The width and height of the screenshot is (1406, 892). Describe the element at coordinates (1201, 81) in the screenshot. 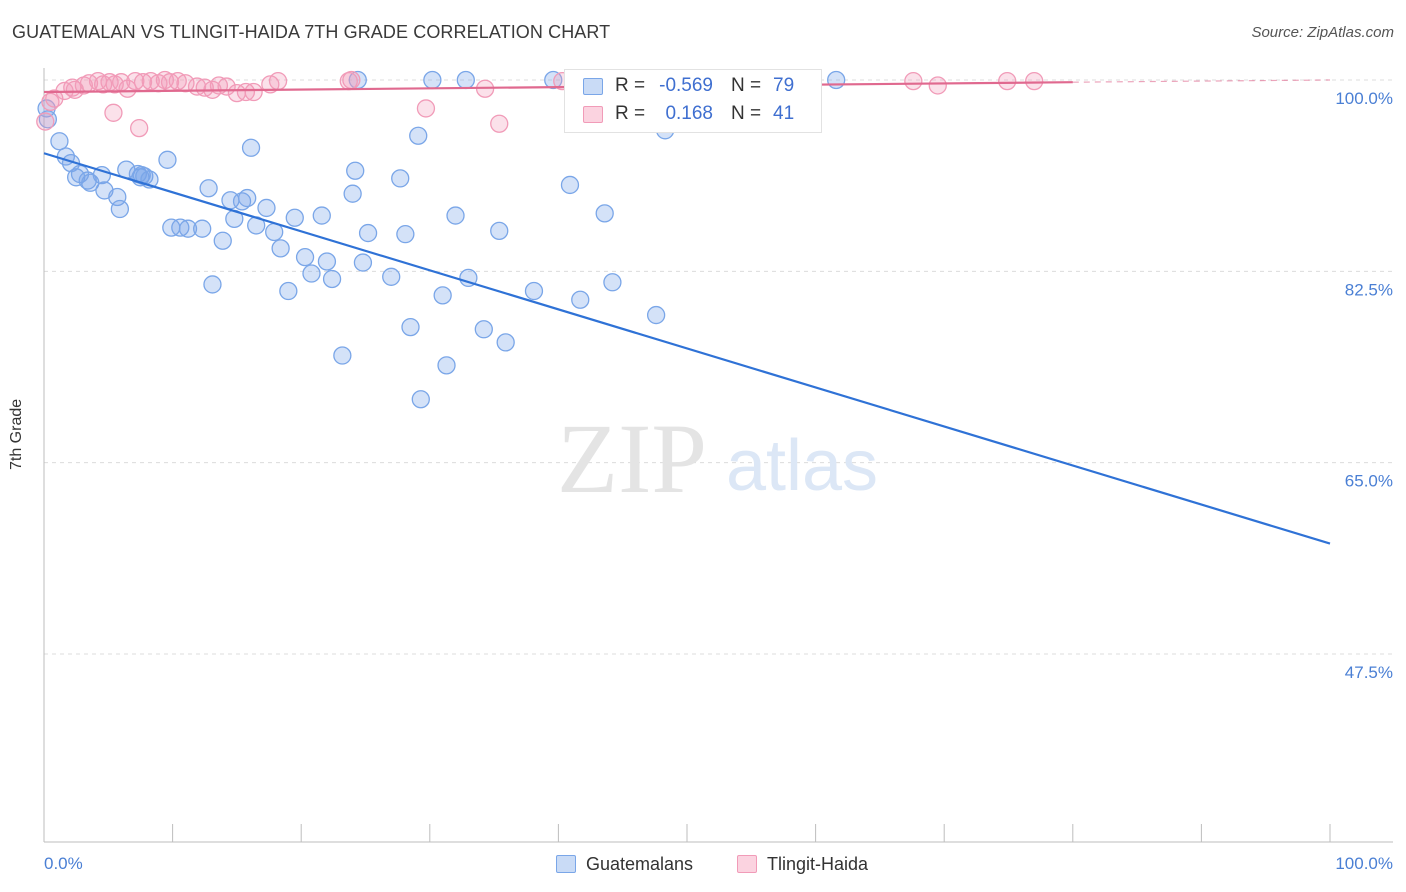

I see `tlingit-haida-trend-extension` at that location.